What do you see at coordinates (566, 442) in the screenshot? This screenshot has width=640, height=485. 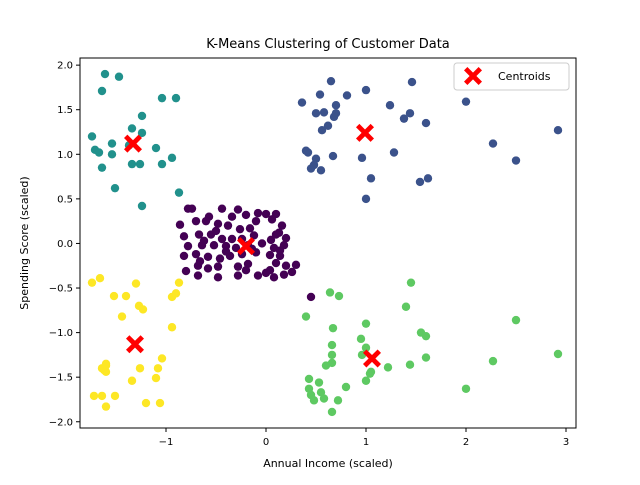 I see `x-tick-label: 3` at bounding box center [566, 442].